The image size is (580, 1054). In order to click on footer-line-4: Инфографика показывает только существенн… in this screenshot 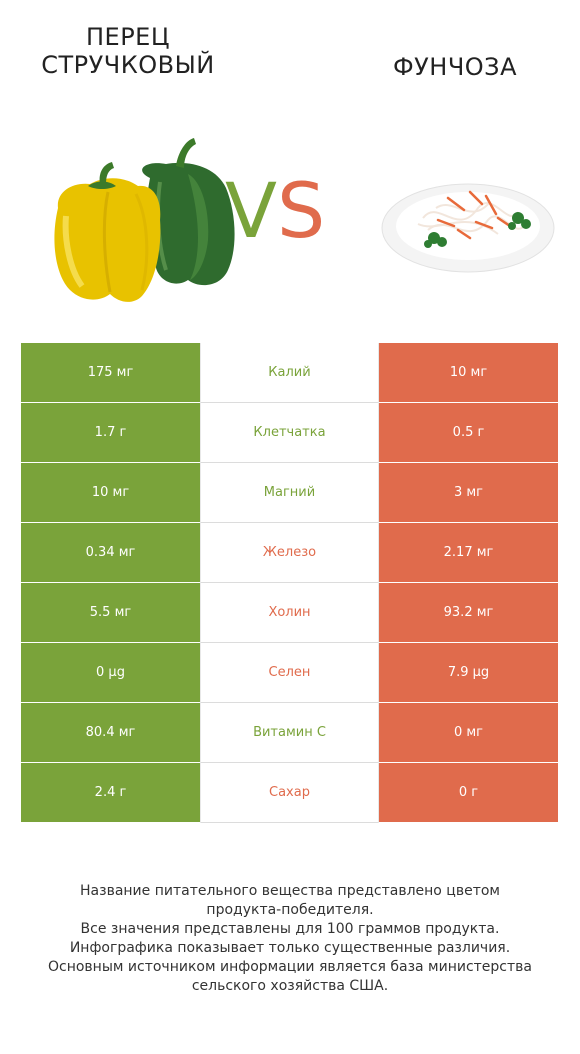, I will do `click(290, 948)`.